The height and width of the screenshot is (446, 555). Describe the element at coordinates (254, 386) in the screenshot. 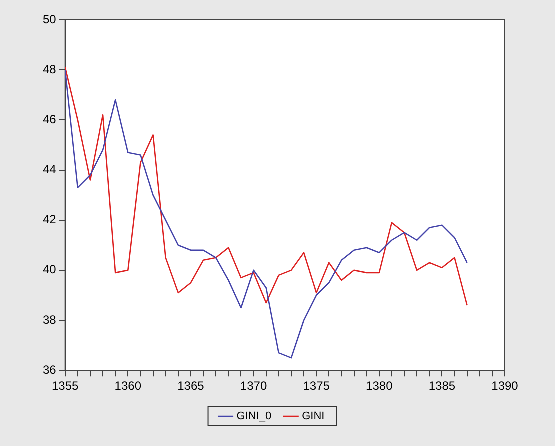

I see `x-tick-label: 1370` at that location.